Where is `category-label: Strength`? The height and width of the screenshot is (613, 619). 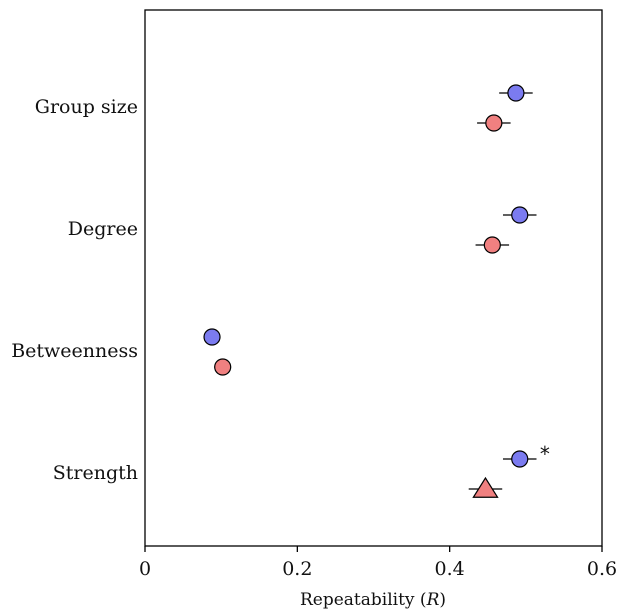 category-label: Strength is located at coordinates (95, 473).